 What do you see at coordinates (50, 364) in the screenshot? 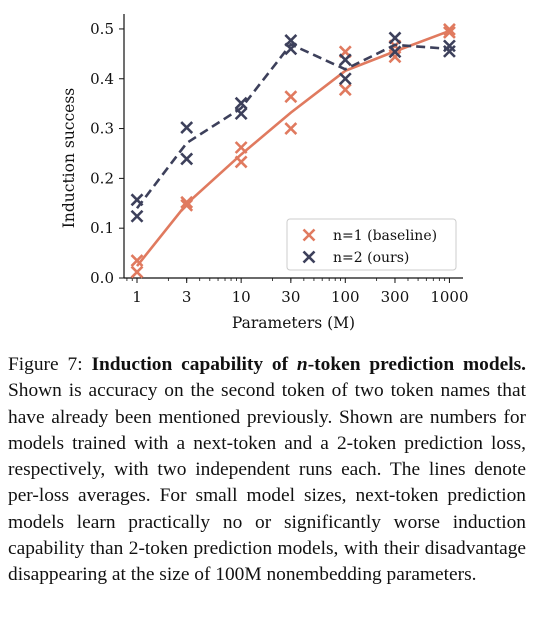
I see `caption-figure-label: Figure 7:` at bounding box center [50, 364].